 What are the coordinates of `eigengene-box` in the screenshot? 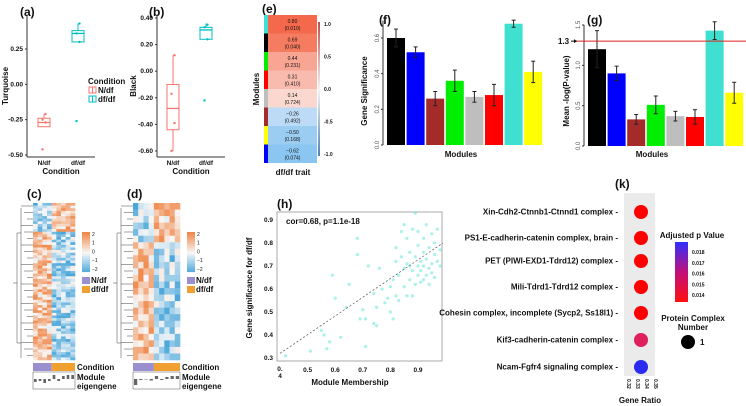 It's located at (54, 380).